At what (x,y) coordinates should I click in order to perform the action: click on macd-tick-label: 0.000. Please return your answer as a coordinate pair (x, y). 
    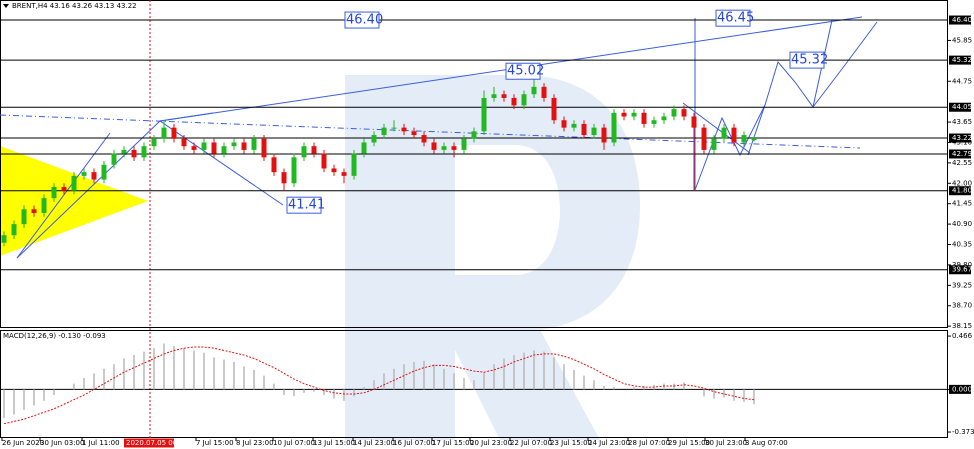
    Looking at the image, I should click on (962, 389).